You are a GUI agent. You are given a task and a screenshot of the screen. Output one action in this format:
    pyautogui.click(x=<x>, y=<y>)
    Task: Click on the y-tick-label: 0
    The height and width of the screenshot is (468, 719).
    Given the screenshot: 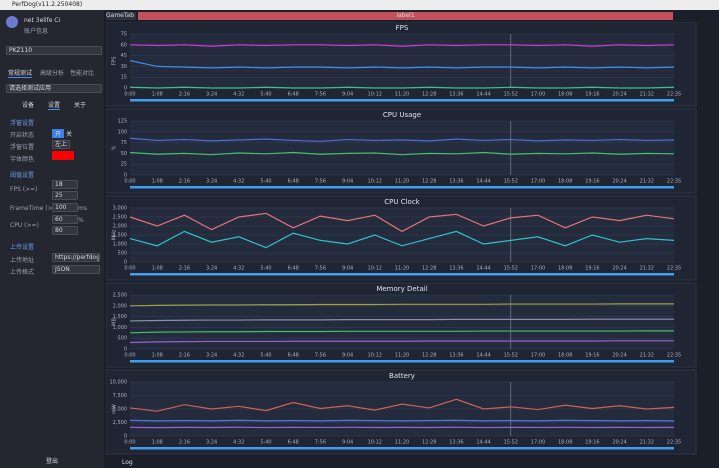 What is the action you would take?
    pyautogui.click(x=125, y=437)
    